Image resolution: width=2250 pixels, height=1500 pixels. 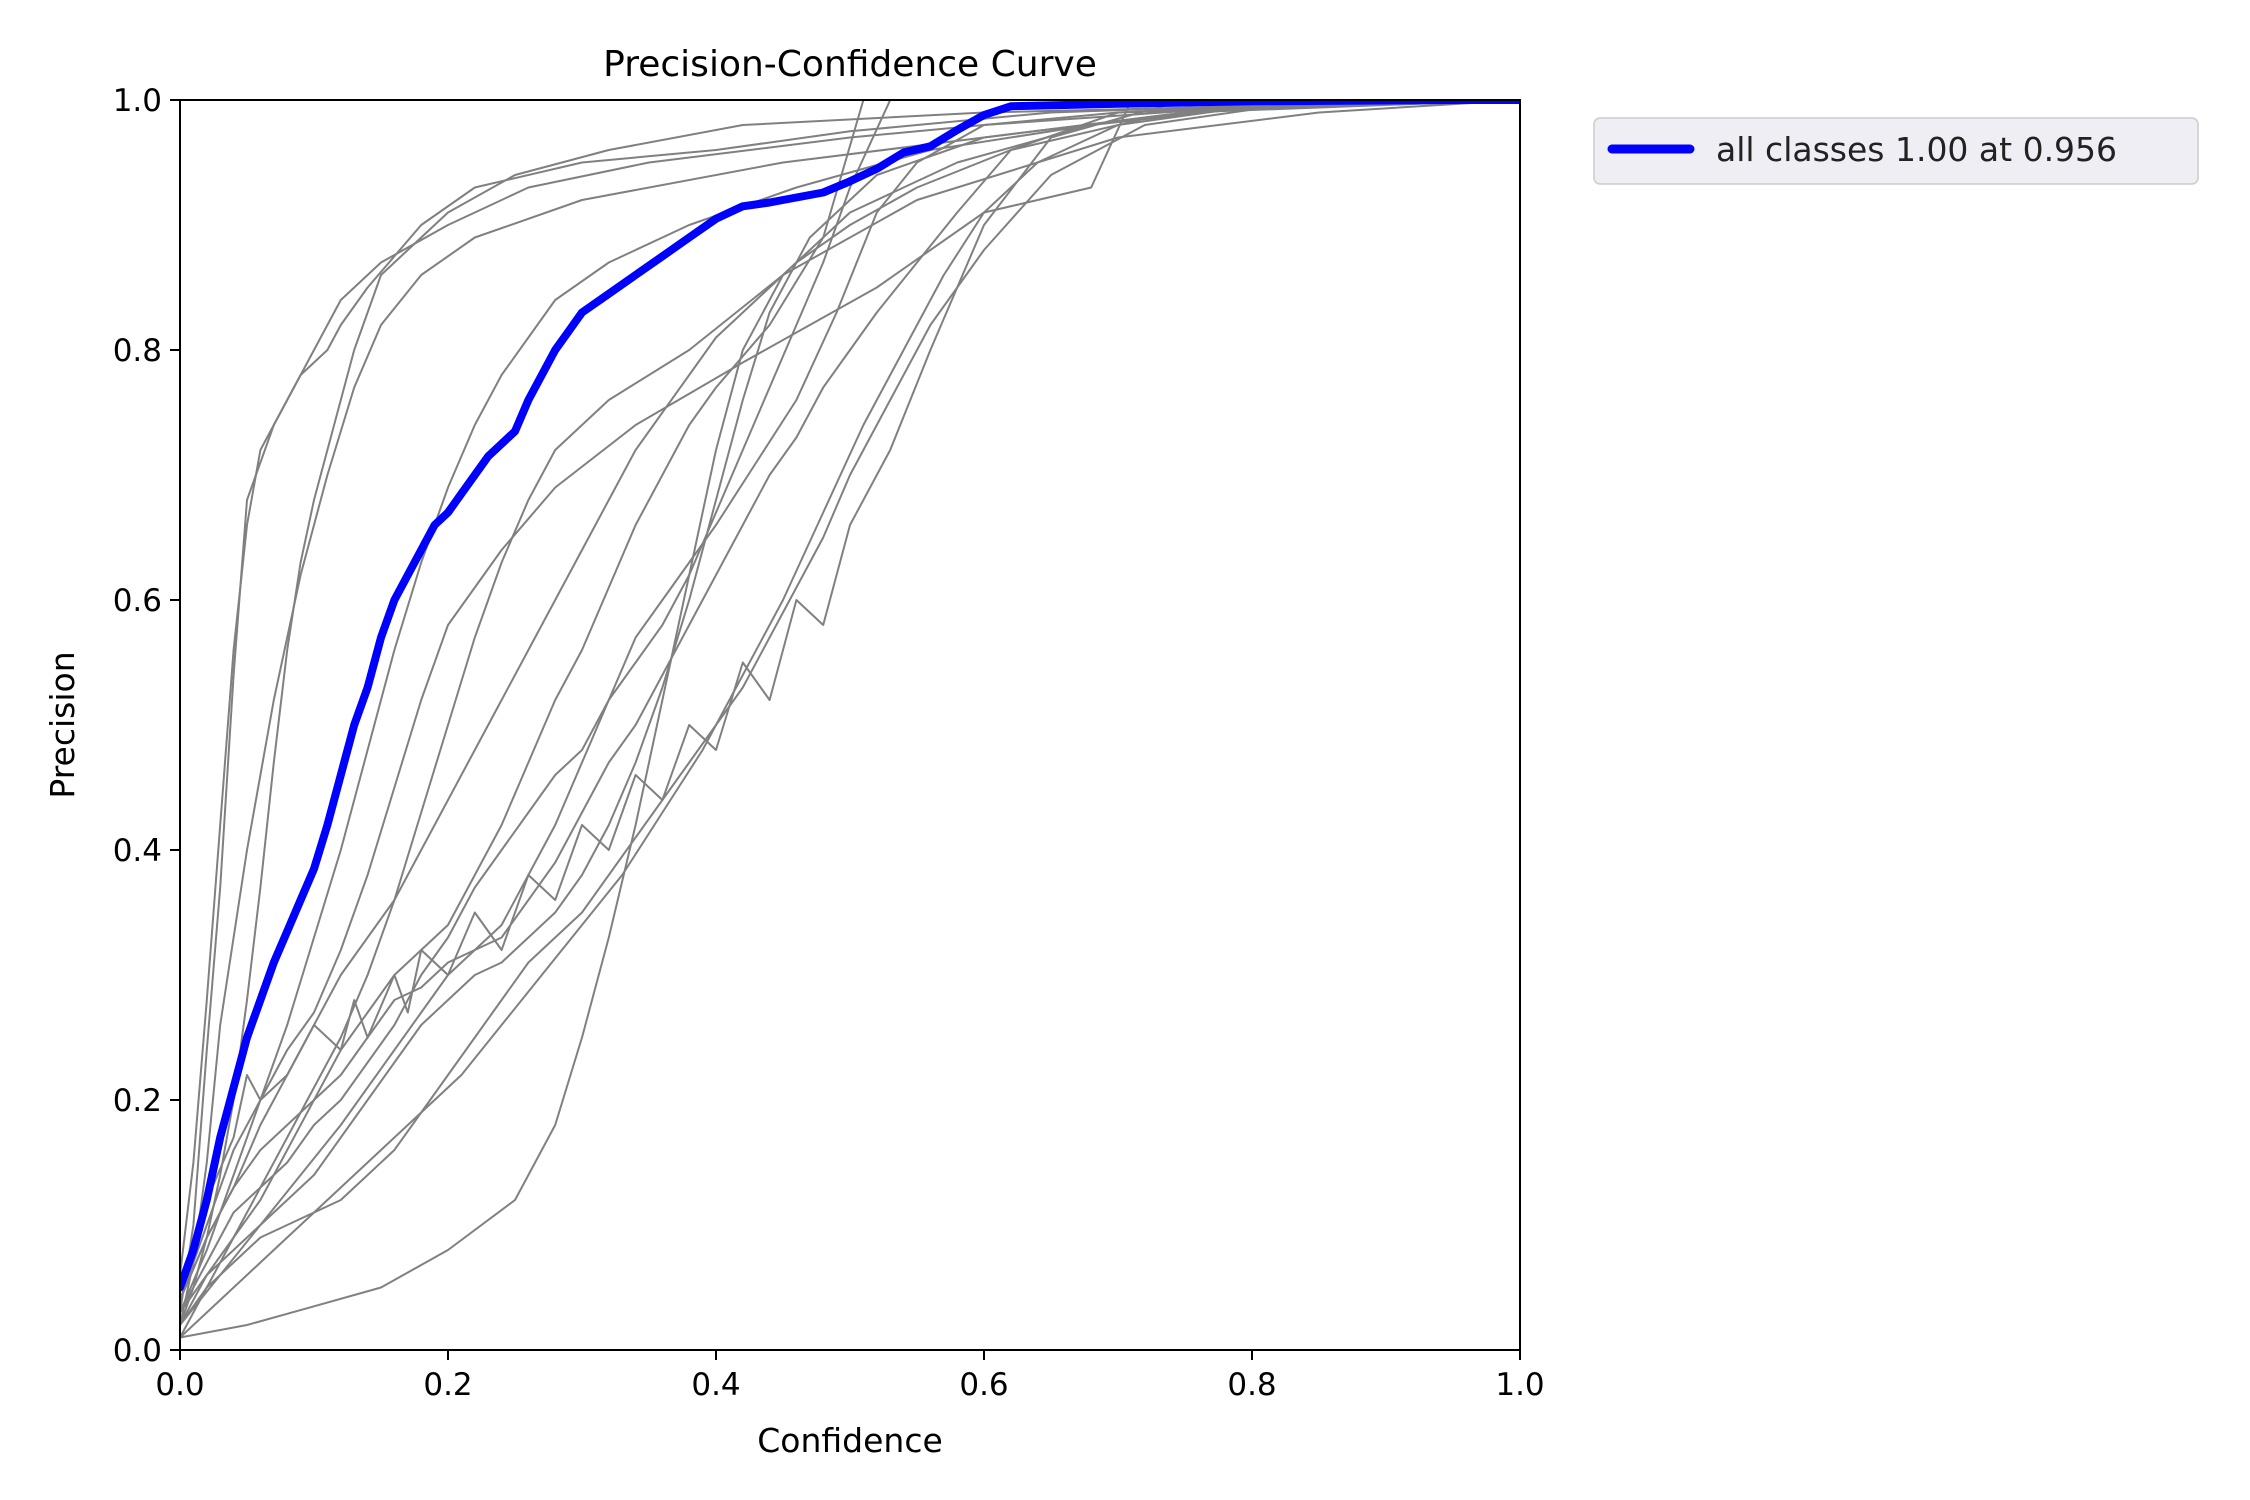 What do you see at coordinates (179, 1385) in the screenshot?
I see `x-tick-label: 0.0` at bounding box center [179, 1385].